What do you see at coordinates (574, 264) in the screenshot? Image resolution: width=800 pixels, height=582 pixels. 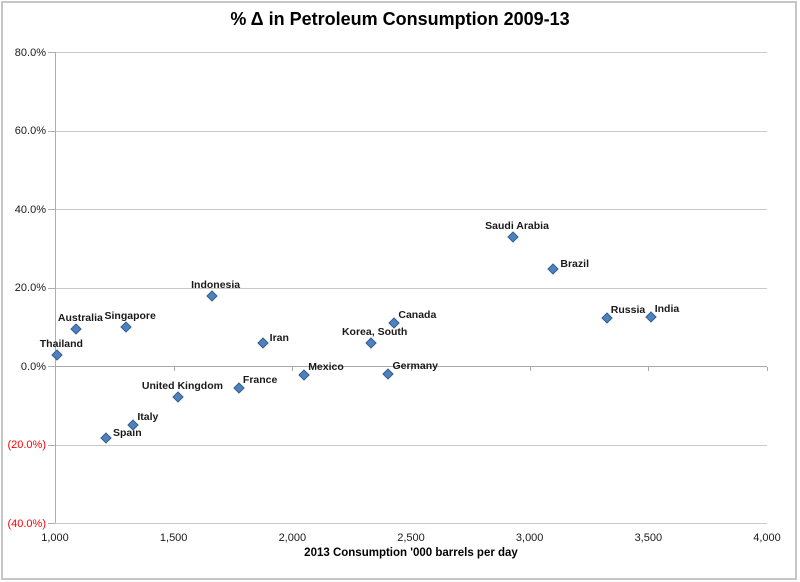 I see `data-point-label-brazil: Brazil` at bounding box center [574, 264].